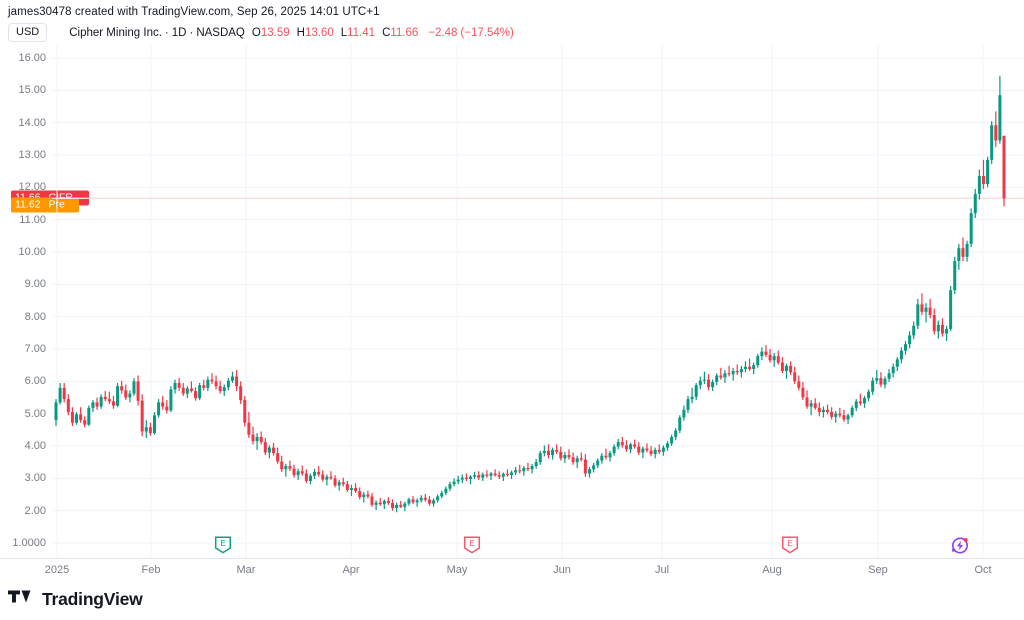 Image resolution: width=1024 pixels, height=620 pixels. I want to click on exchange-label: NASDAQ, so click(220, 32).